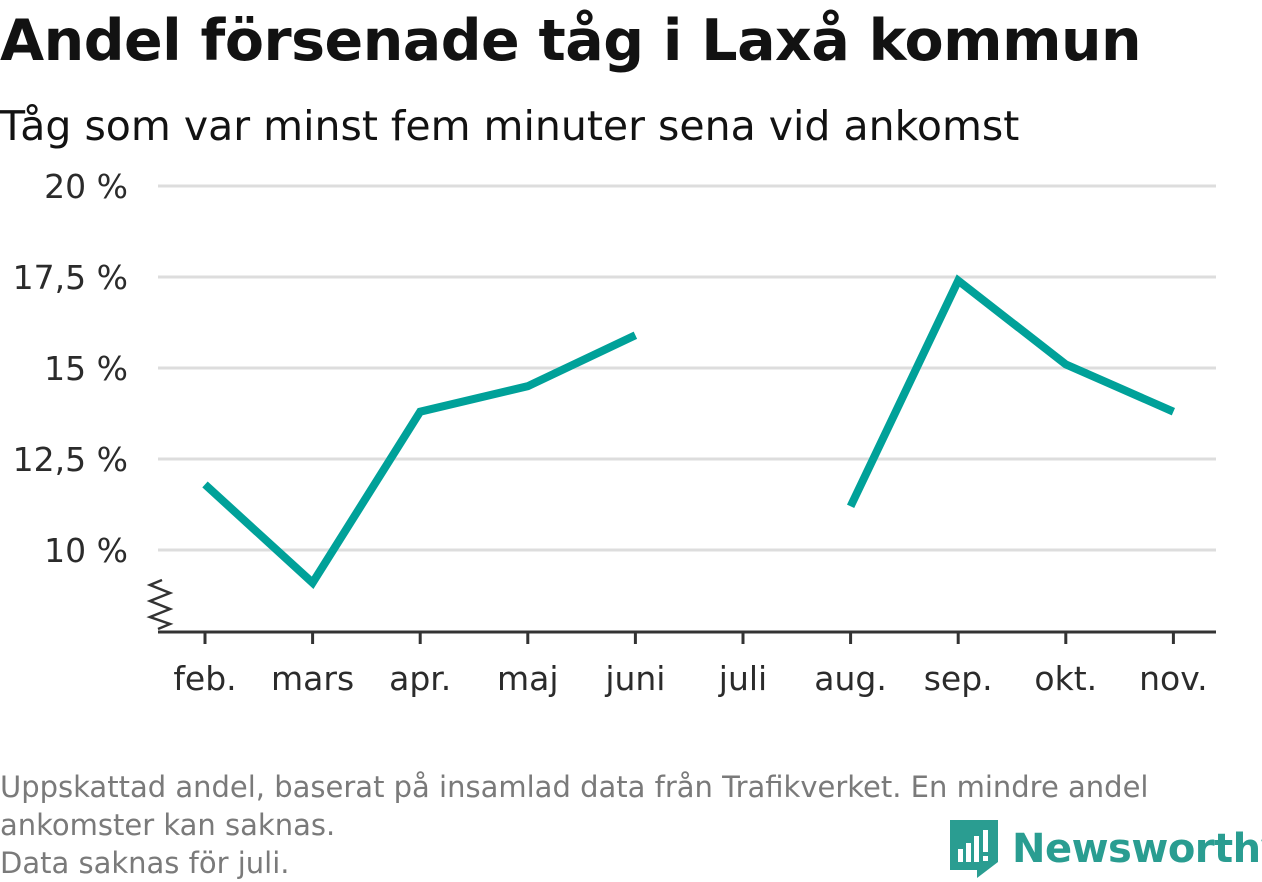  What do you see at coordinates (312, 678) in the screenshot?
I see `x-tick-label: mars` at bounding box center [312, 678].